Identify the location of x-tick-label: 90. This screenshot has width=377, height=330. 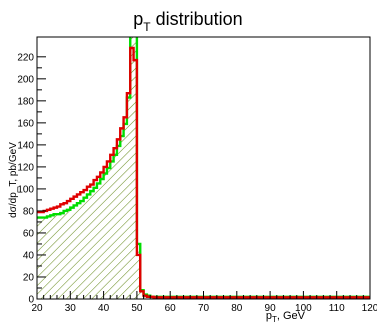
(271, 308).